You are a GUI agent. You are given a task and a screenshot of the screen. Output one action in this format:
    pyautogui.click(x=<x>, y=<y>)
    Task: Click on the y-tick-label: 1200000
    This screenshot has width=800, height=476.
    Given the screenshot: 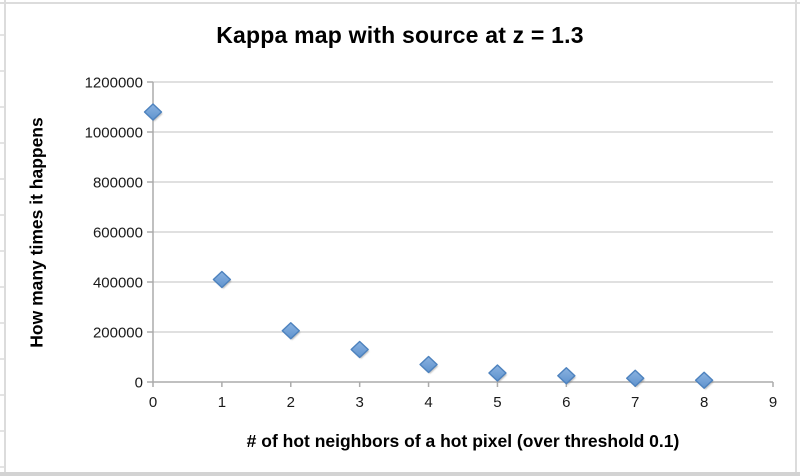 What is the action you would take?
    pyautogui.click(x=114, y=82)
    